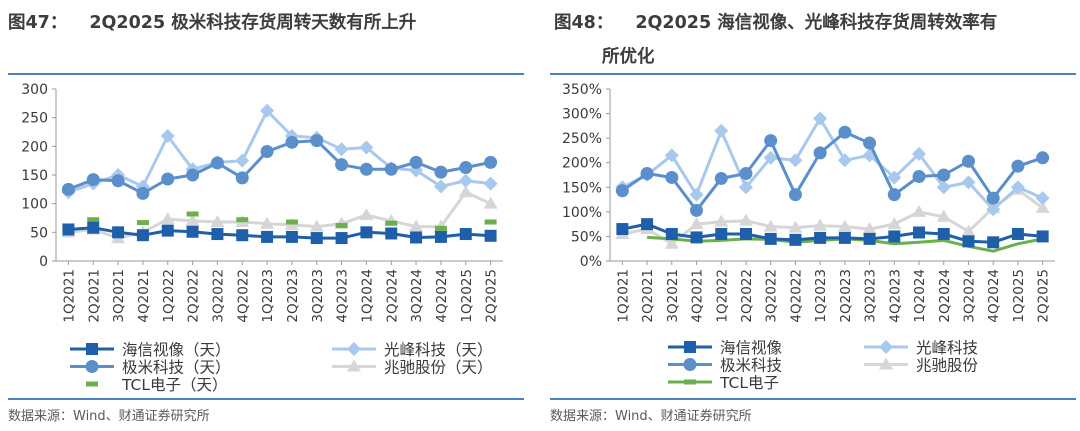  I want to click on legend-label: 光峰科技（天）, so click(438, 350).